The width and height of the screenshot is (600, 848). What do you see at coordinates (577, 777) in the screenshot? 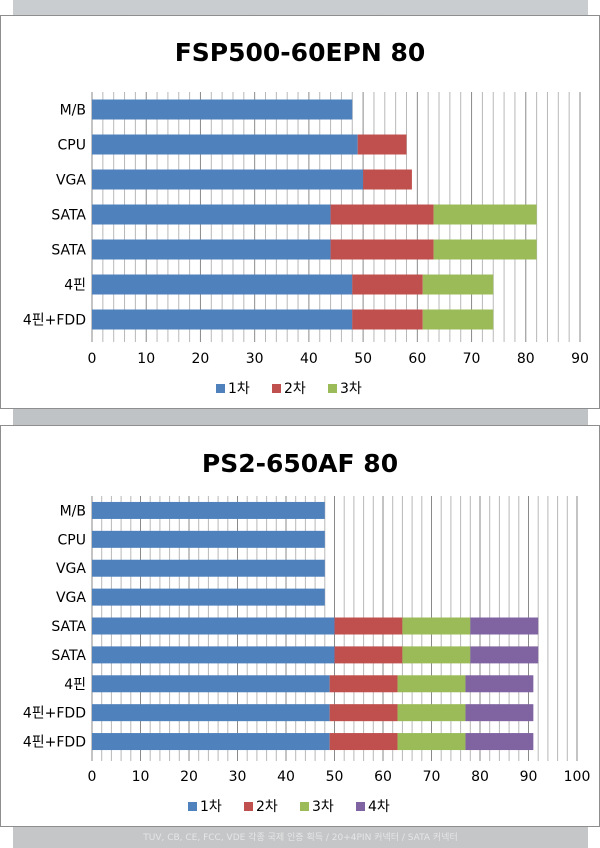
I see `x-tick-label: 100` at bounding box center [577, 777].